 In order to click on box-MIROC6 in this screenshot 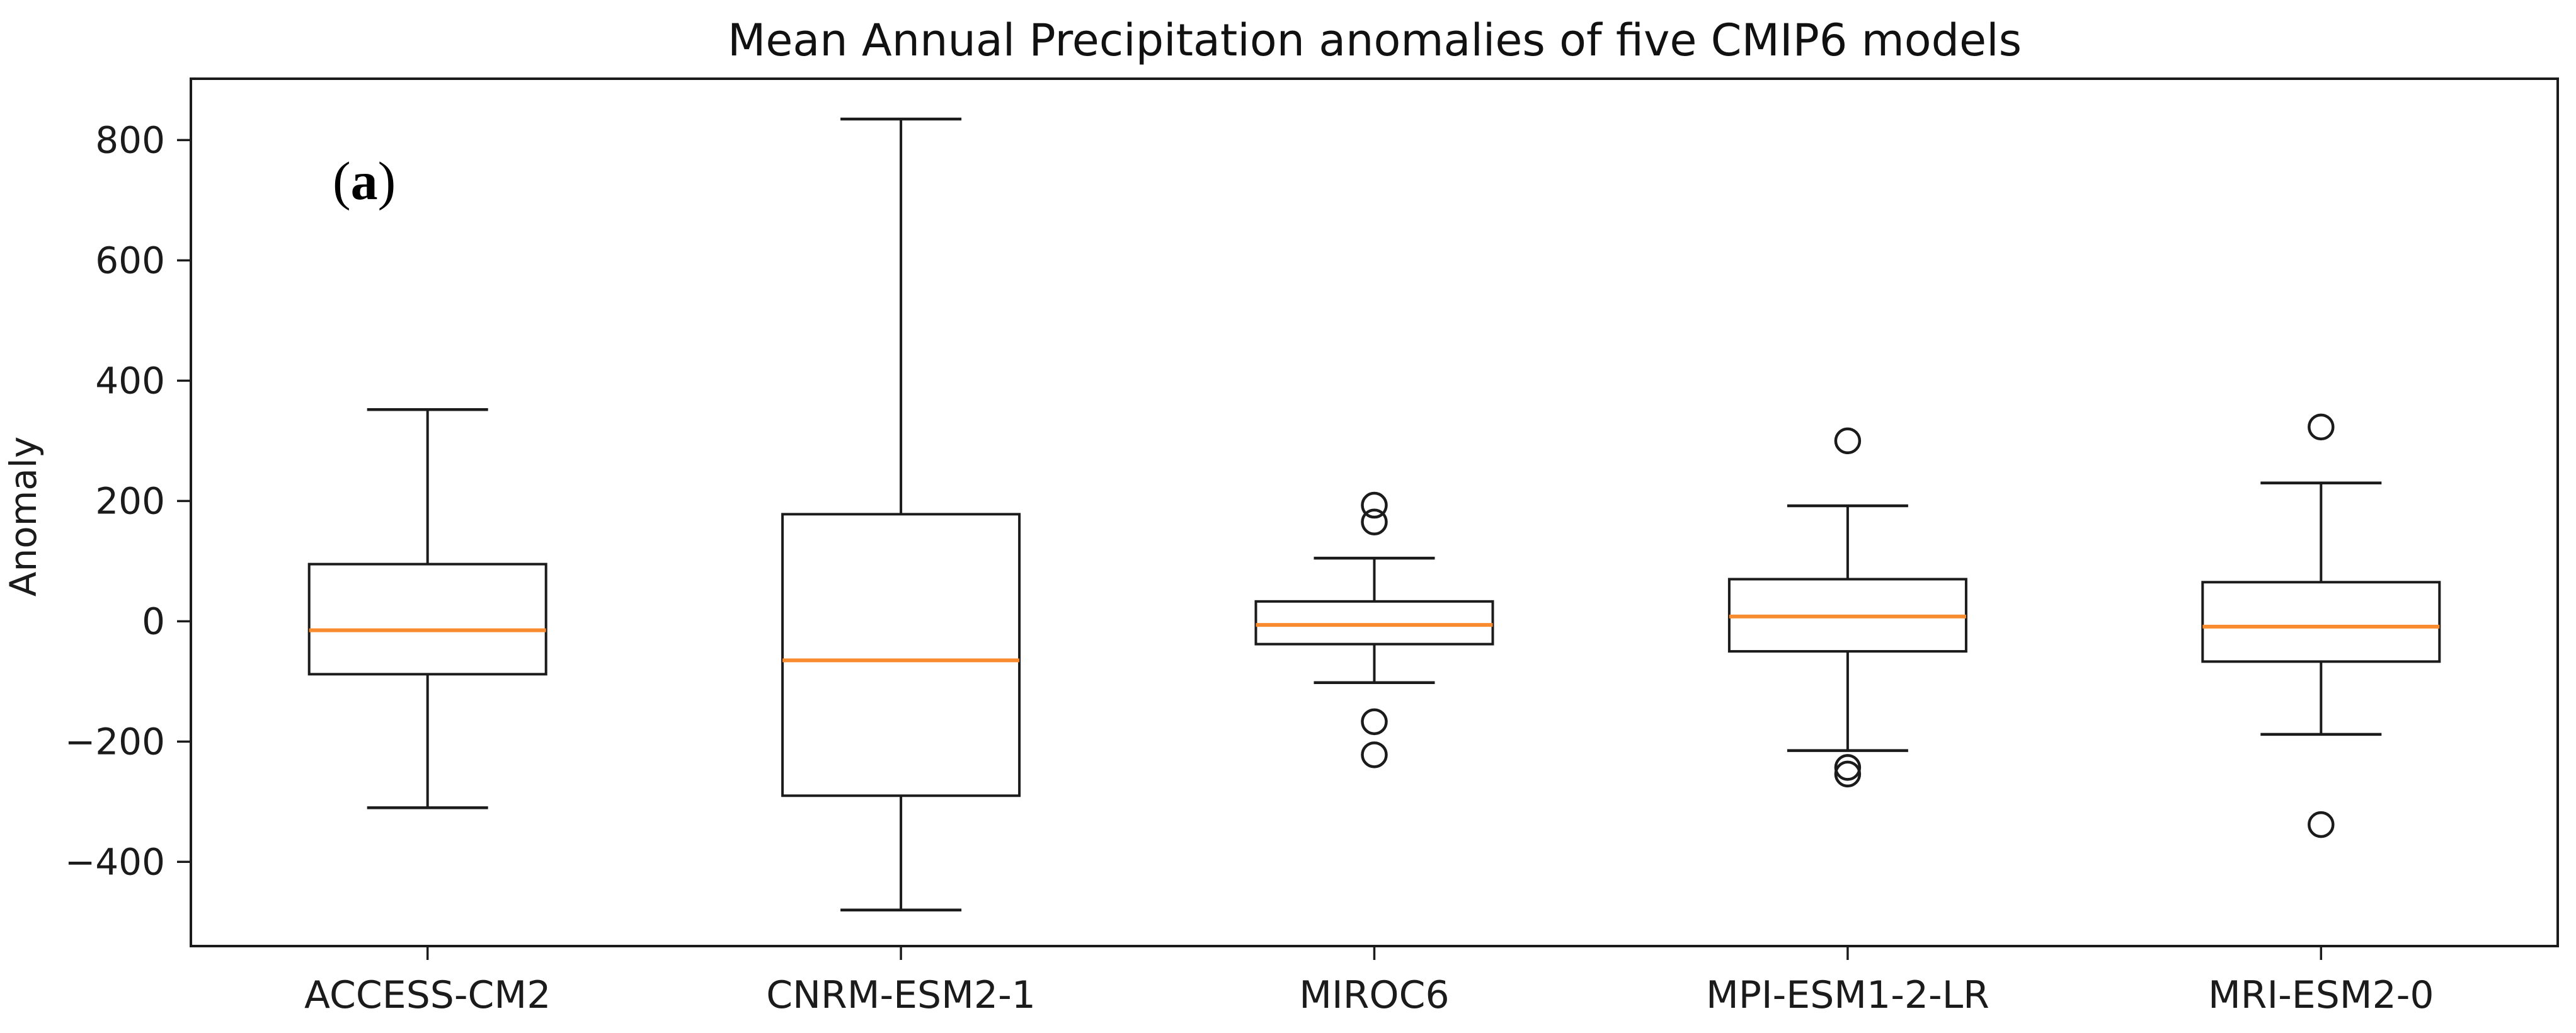, I will do `click(1374, 629)`.